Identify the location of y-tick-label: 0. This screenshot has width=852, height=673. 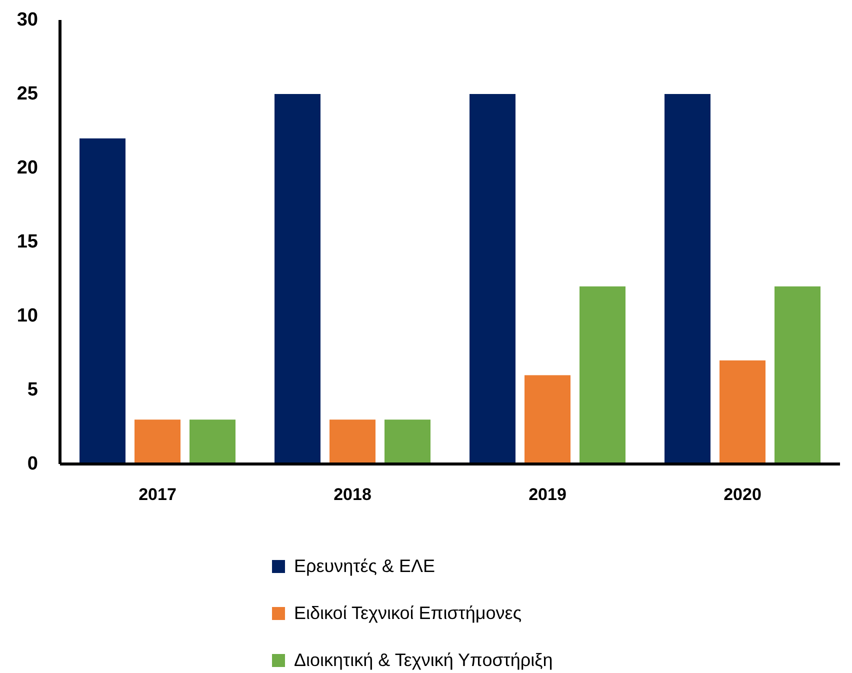
(32, 464).